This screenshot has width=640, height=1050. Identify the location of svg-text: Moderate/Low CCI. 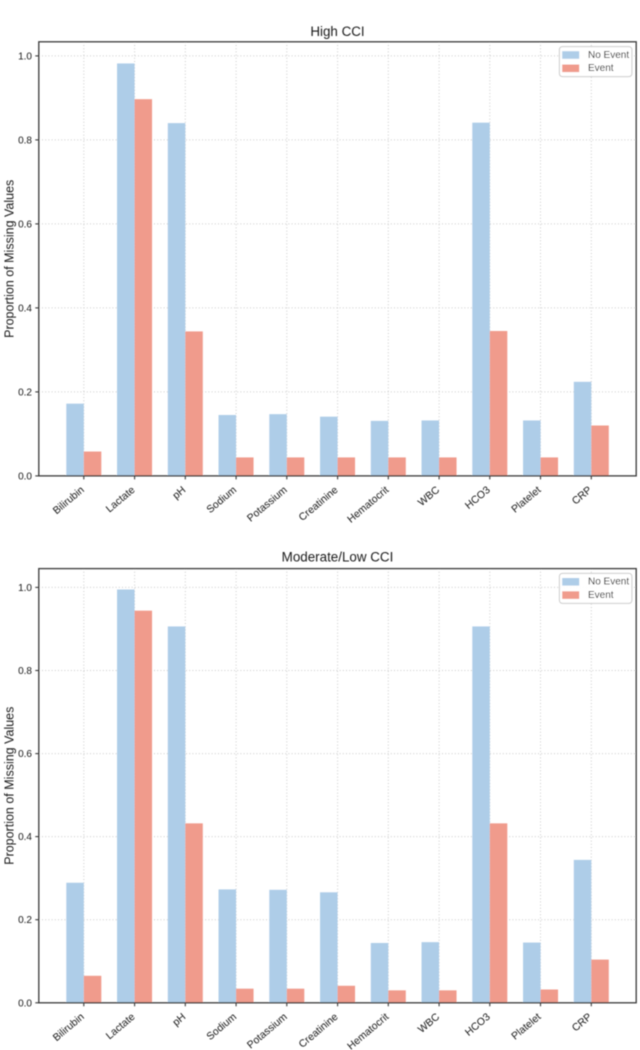
(338, 557).